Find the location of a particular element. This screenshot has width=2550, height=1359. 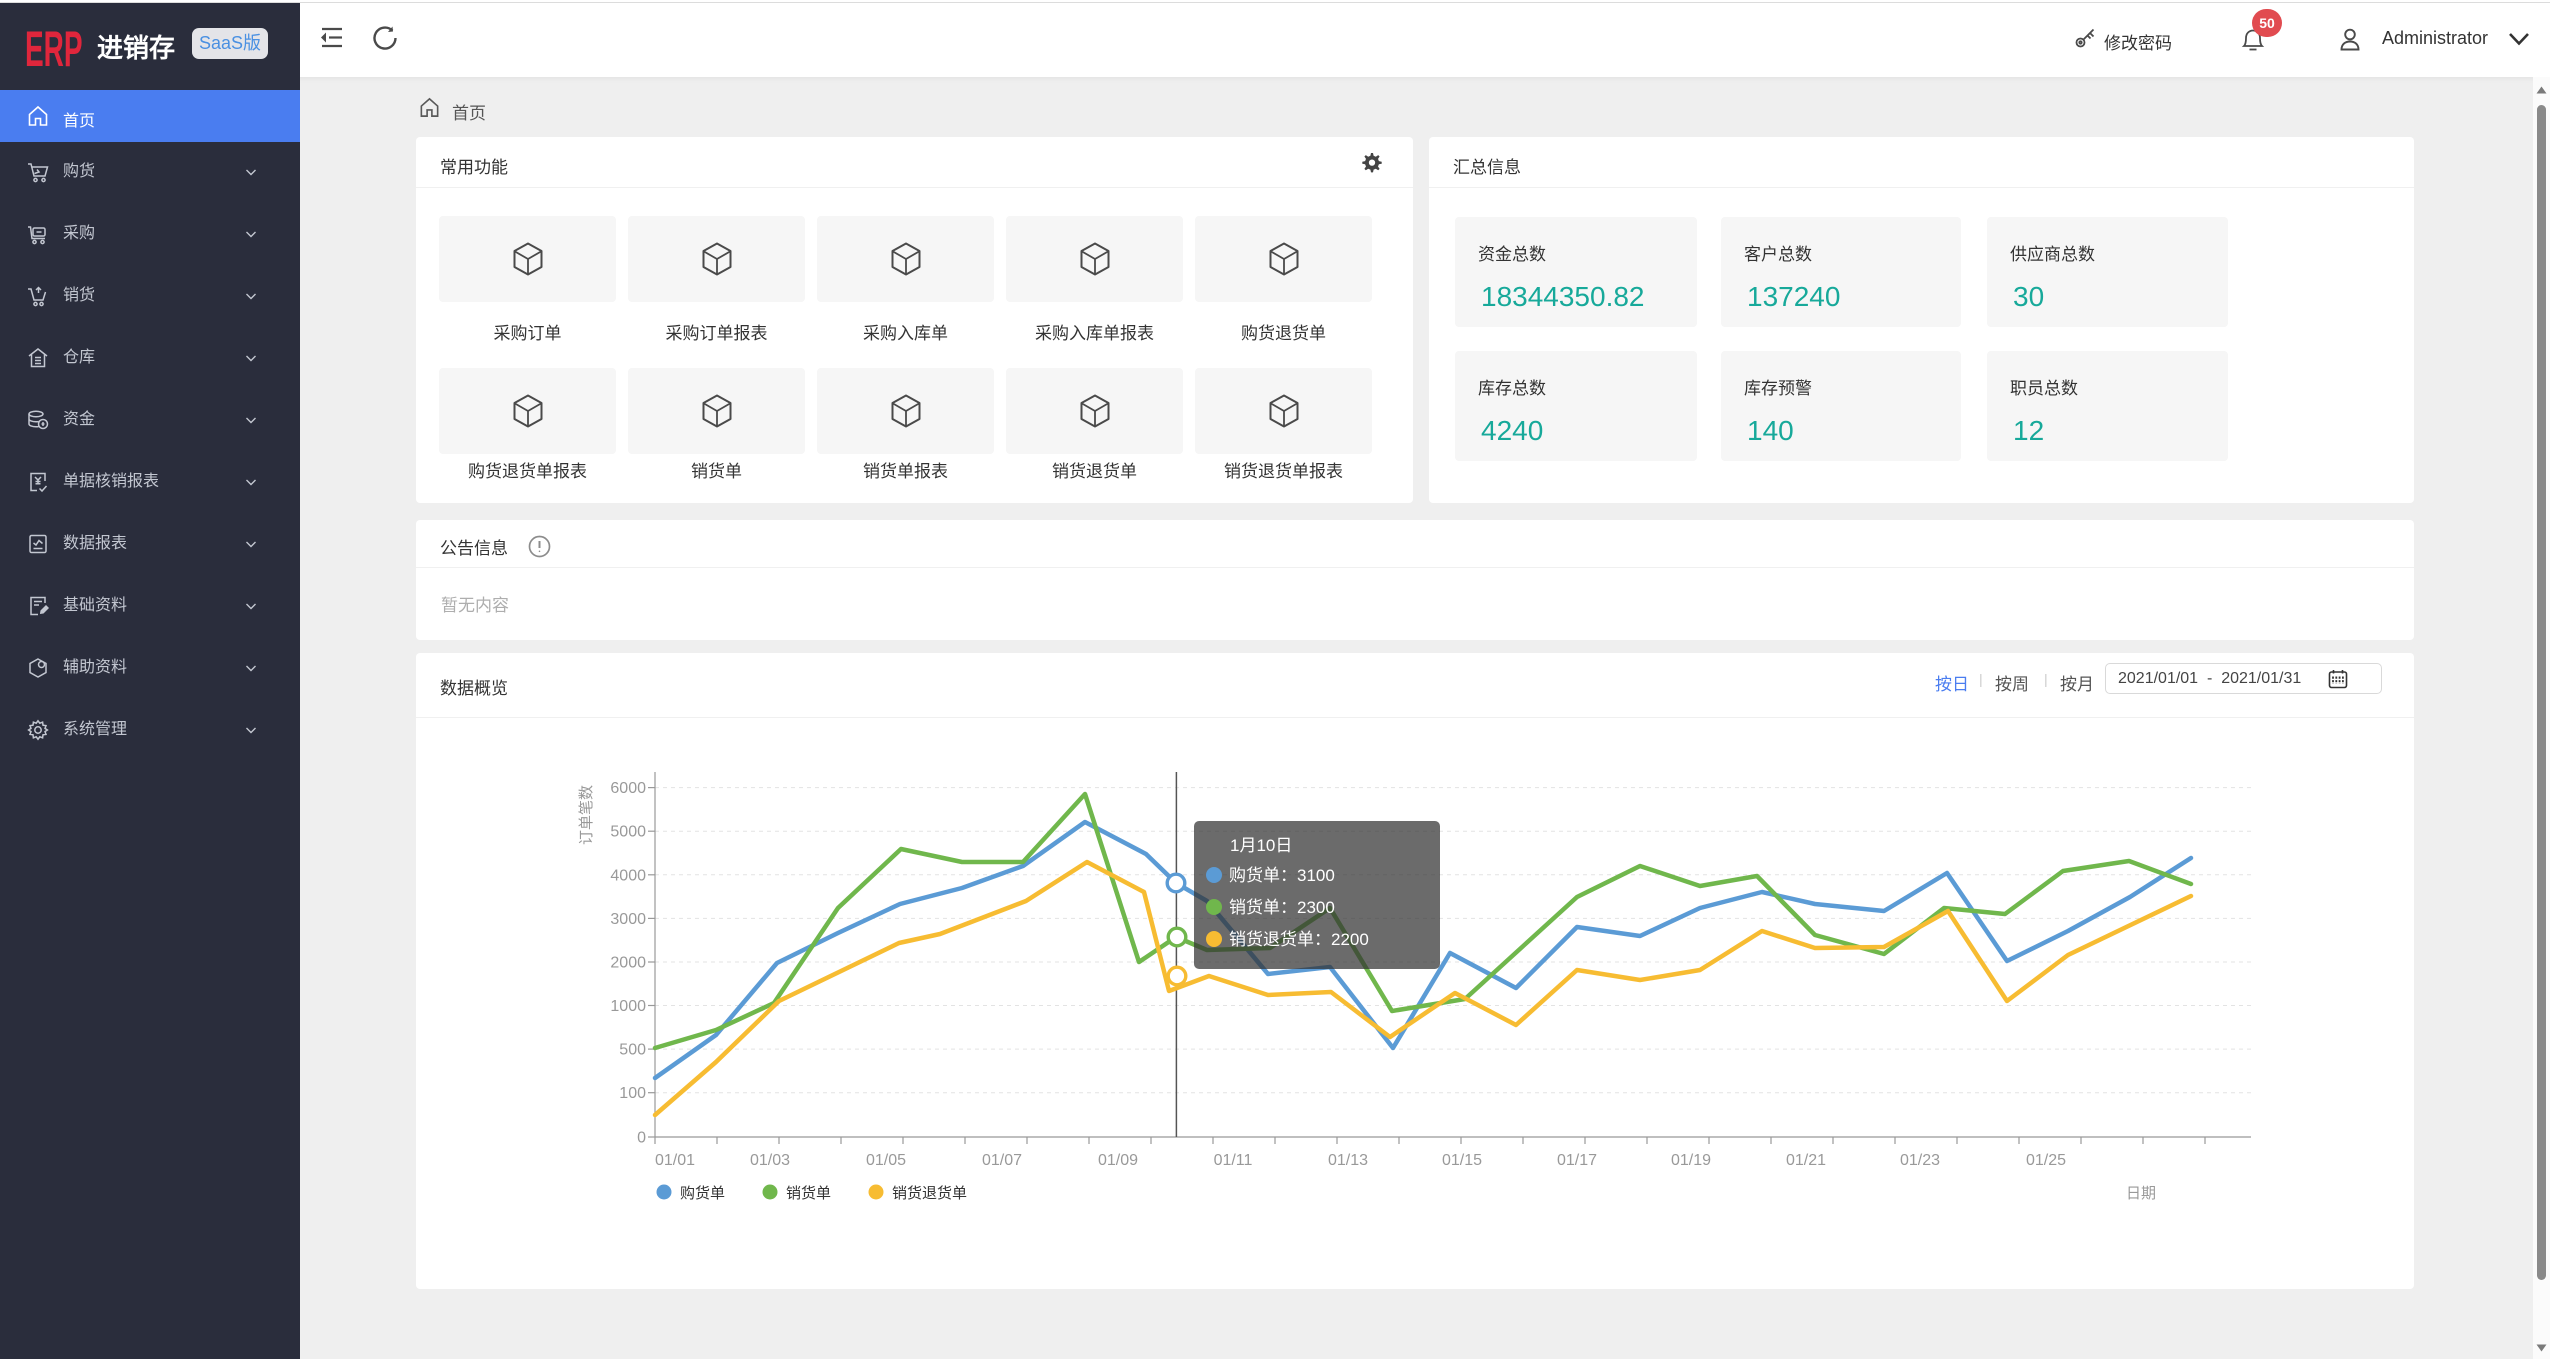

svg-text: 01/25 is located at coordinates (2046, 1160).